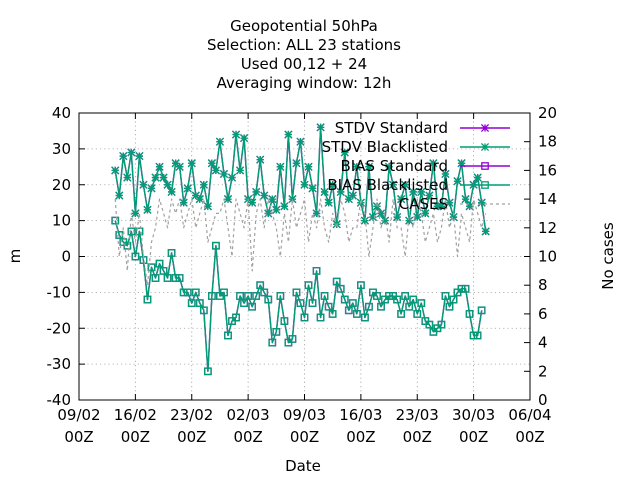 The height and width of the screenshot is (485, 640). Describe the element at coordinates (543, 400) in the screenshot. I see `y2-tick-label: 0` at that location.